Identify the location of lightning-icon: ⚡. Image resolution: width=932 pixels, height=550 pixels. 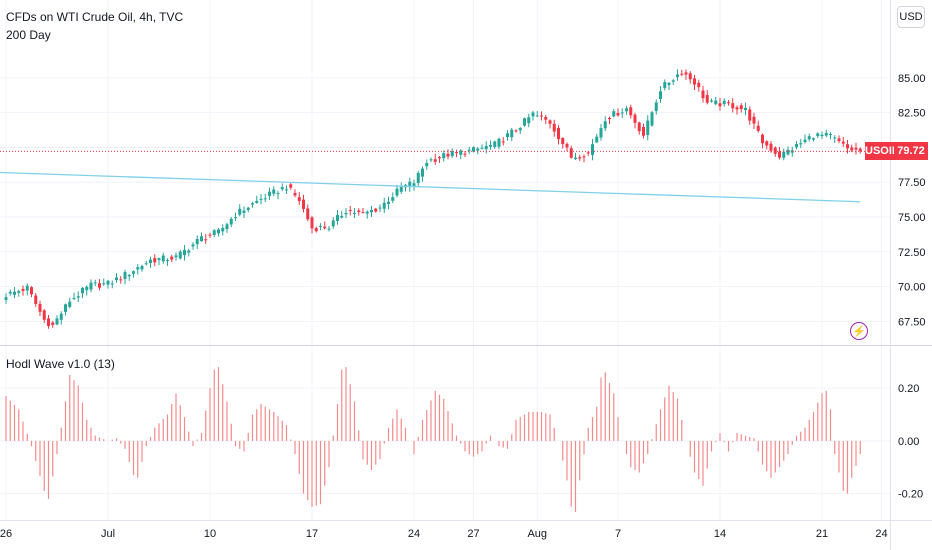
(859, 331).